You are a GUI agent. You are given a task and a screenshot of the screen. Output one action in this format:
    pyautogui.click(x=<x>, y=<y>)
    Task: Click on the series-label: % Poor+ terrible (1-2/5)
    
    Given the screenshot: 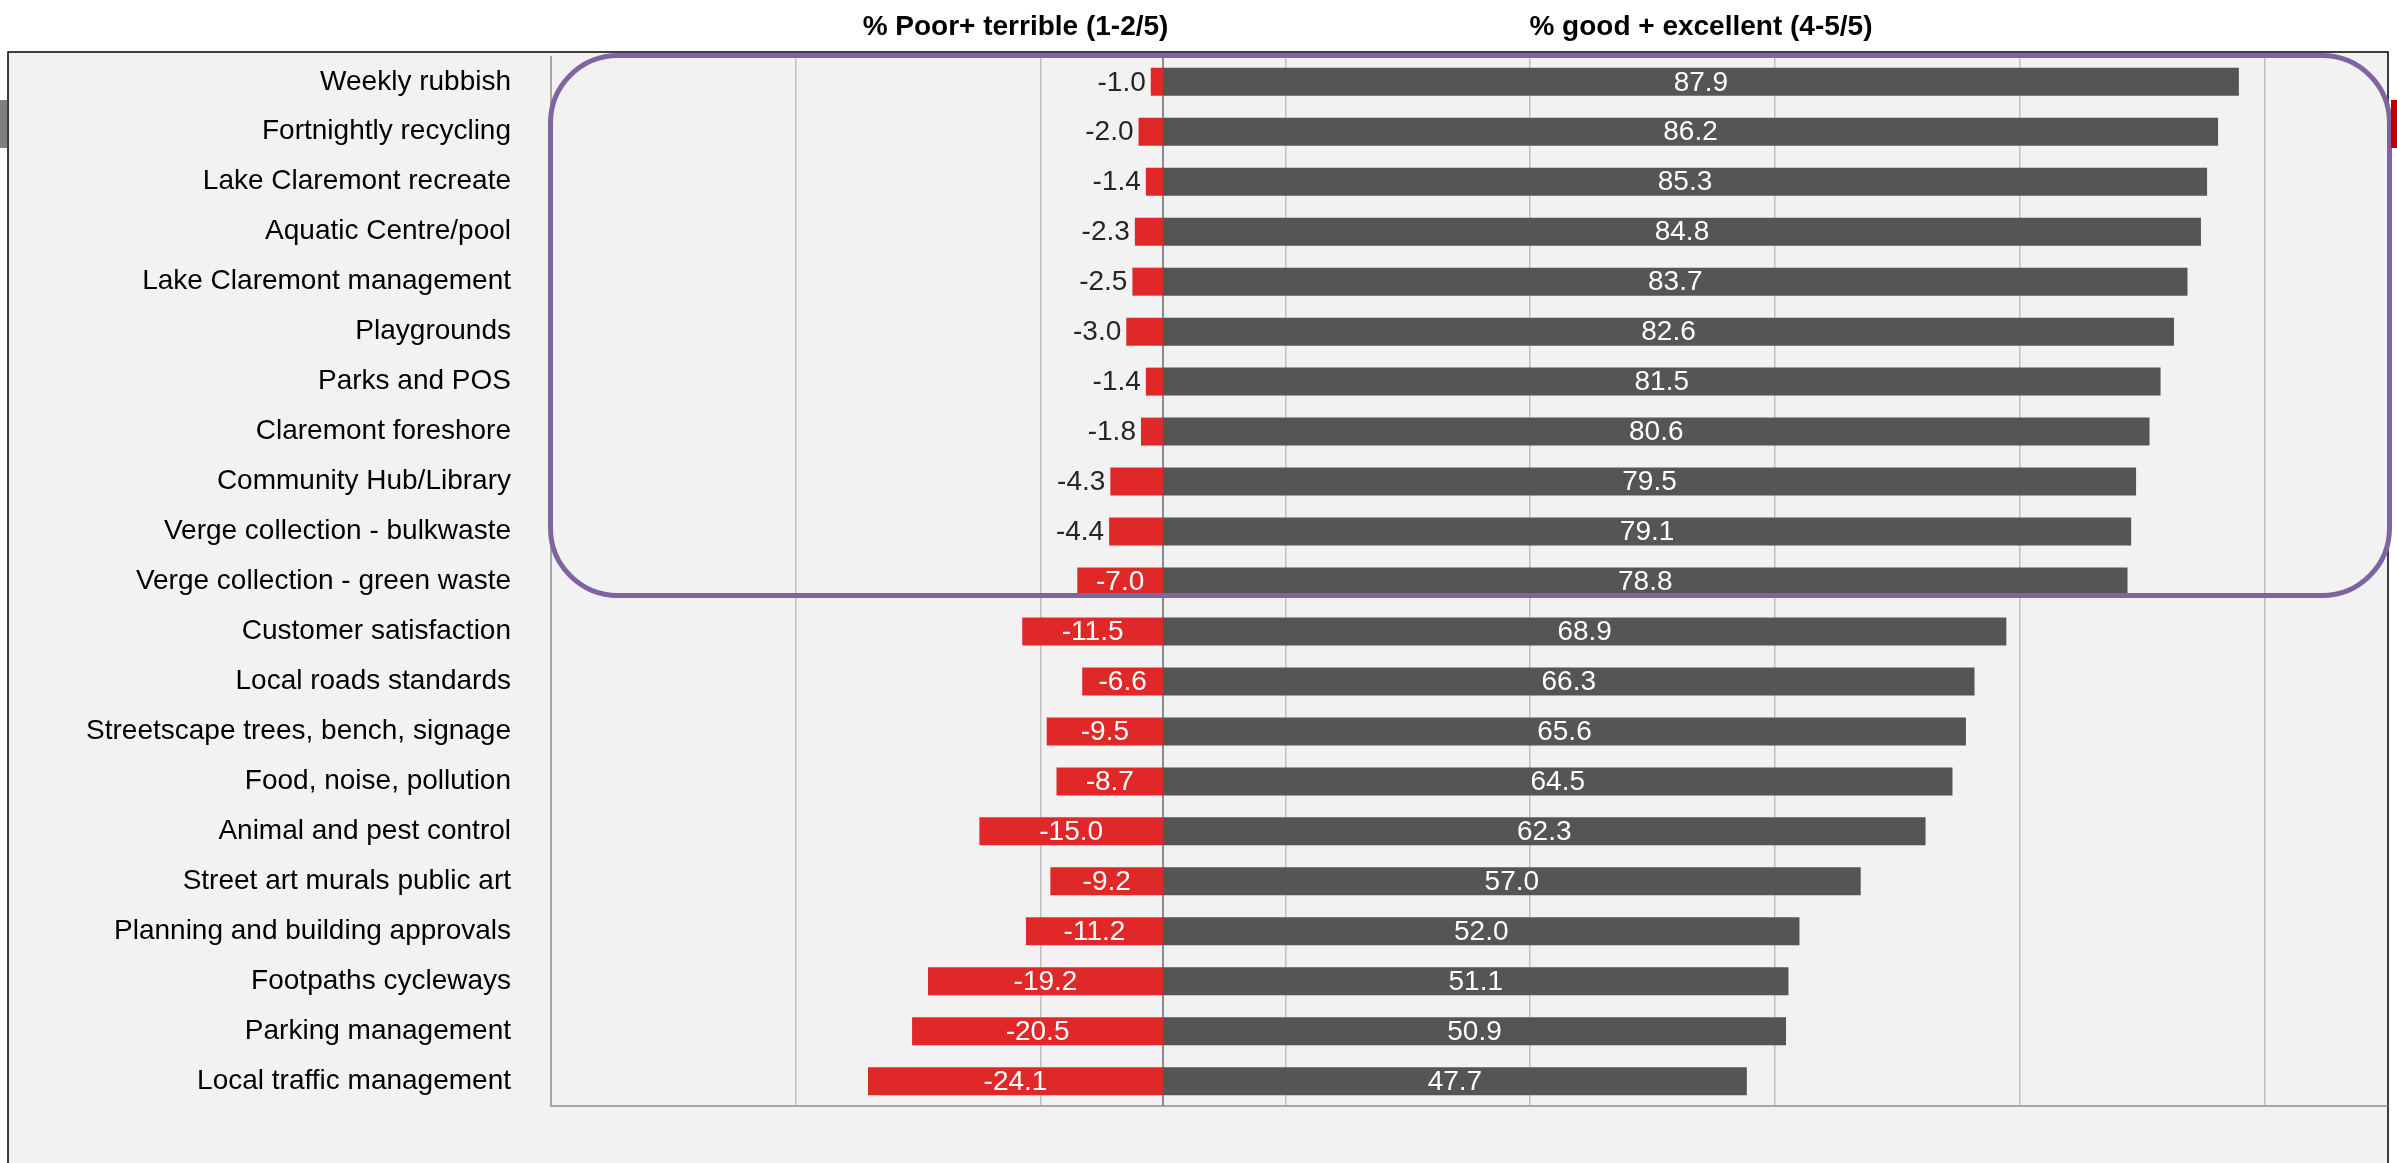 What is the action you would take?
    pyautogui.click(x=1015, y=25)
    